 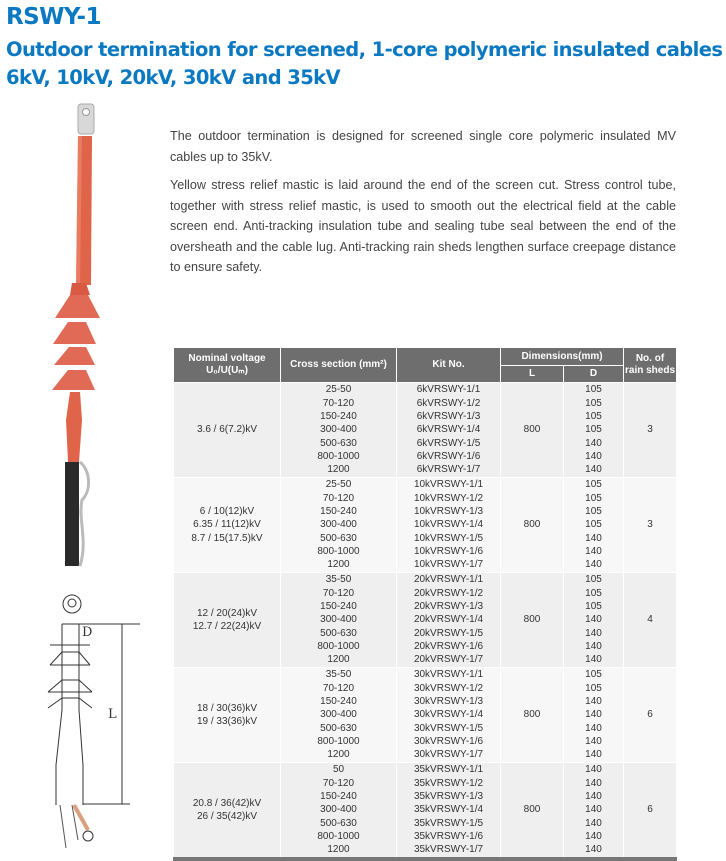 What do you see at coordinates (112, 714) in the screenshot?
I see `length-label: L` at bounding box center [112, 714].